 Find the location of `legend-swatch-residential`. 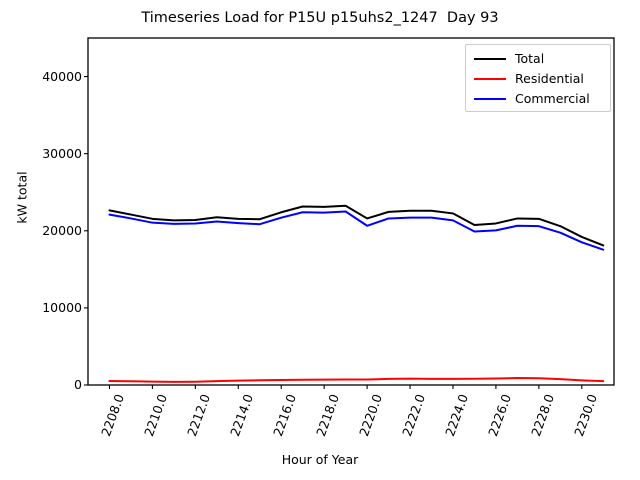

legend-swatch-residential is located at coordinates (490, 79).